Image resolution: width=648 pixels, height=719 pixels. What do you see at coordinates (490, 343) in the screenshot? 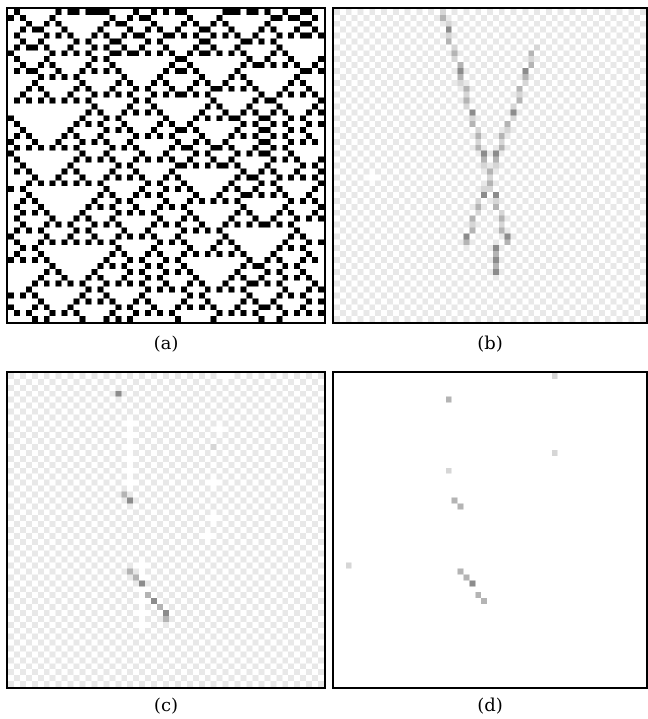
I see `caption-b: (b)` at bounding box center [490, 343].